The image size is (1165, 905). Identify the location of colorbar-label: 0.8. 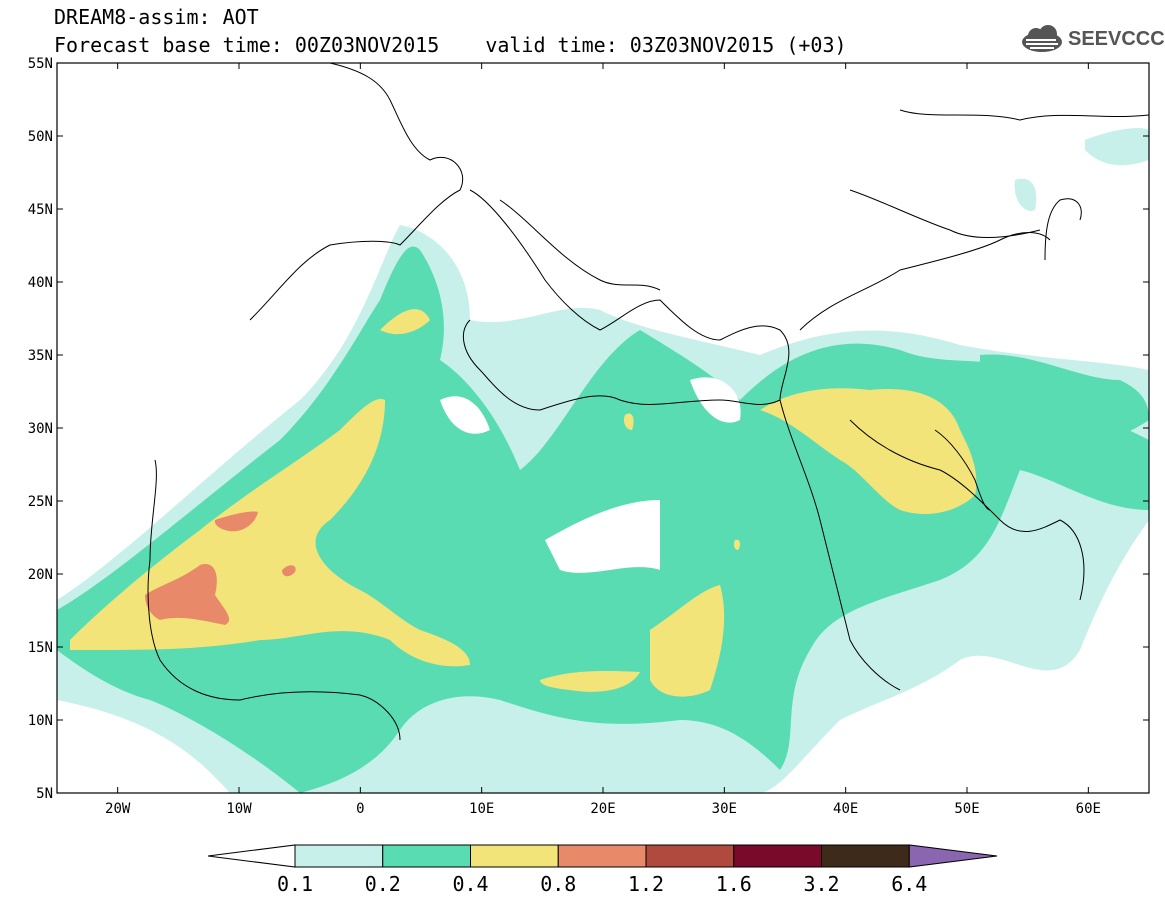
(558, 884).